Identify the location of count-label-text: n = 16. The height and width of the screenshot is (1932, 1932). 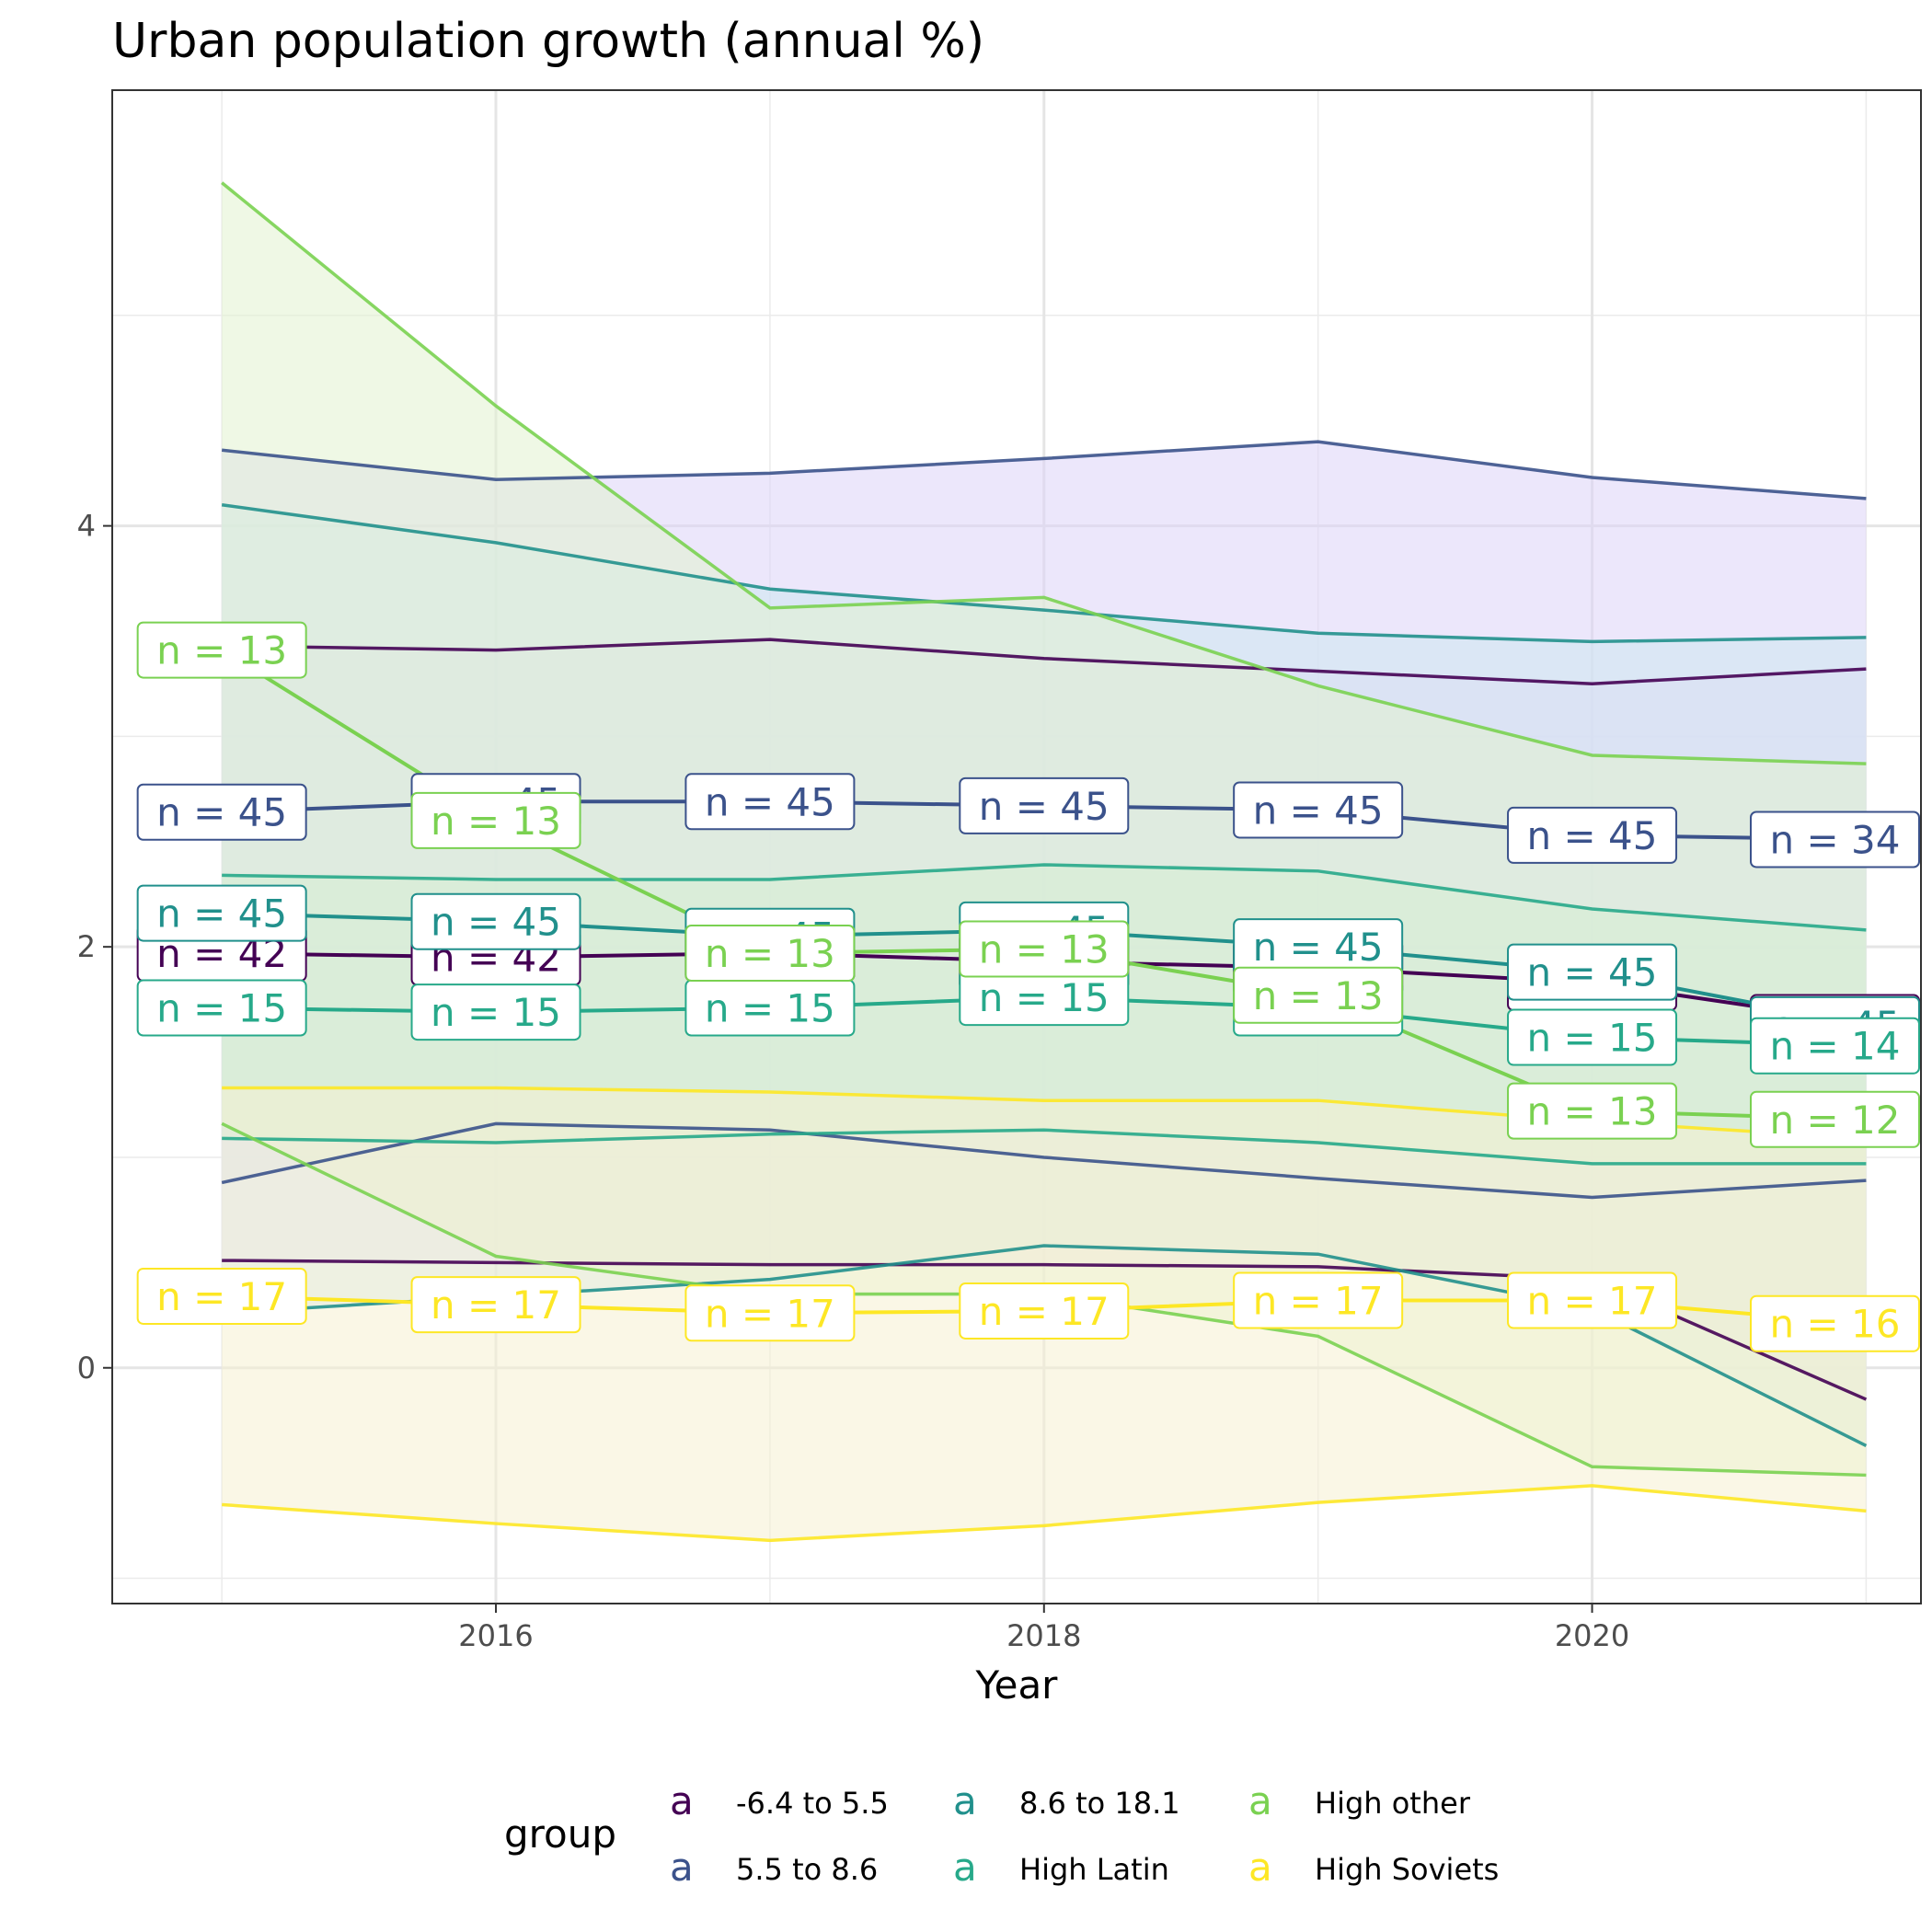
(1835, 1324).